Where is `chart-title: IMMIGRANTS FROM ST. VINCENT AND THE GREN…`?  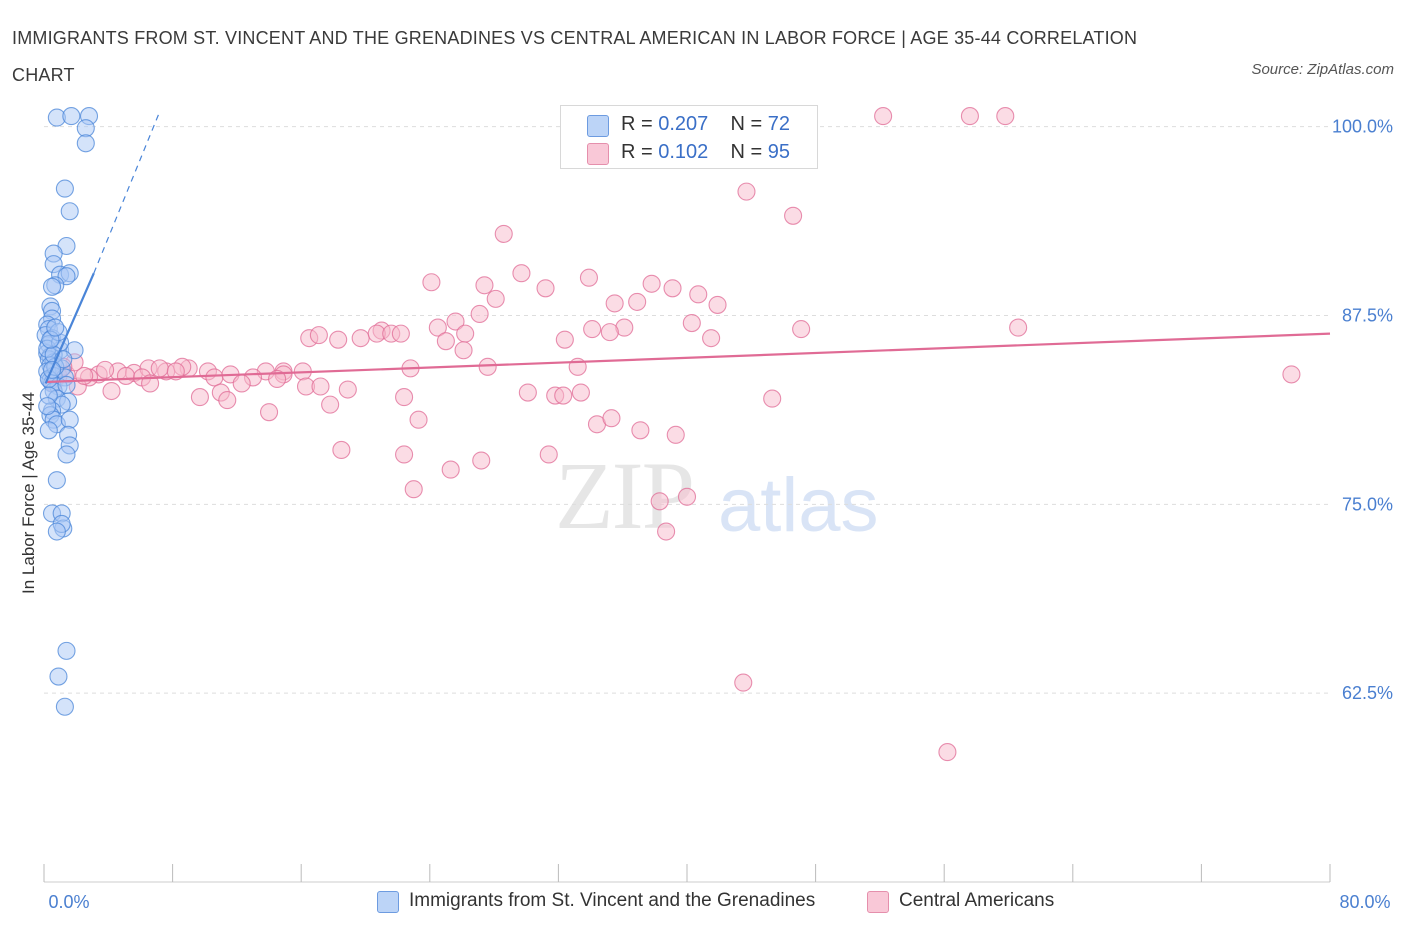 chart-title: IMMIGRANTS FROM ST. VINCENT AND THE GREN… is located at coordinates (575, 56).